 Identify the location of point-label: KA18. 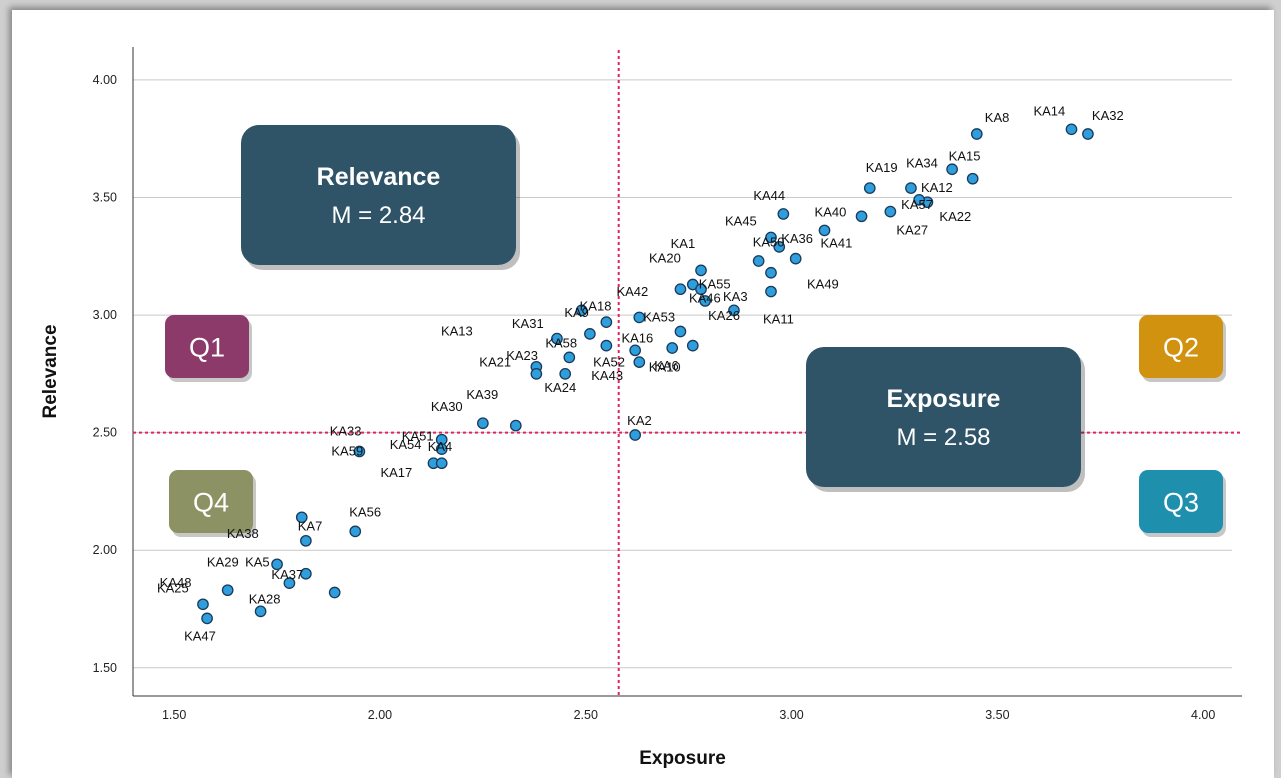
(596, 305).